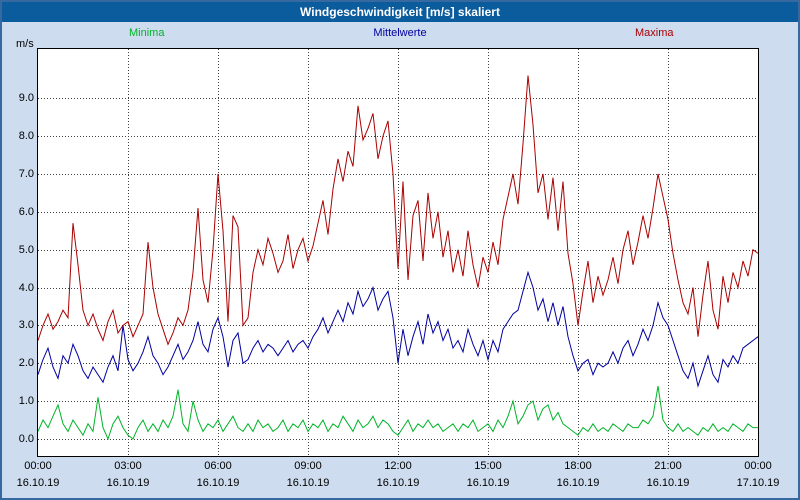 Image resolution: width=800 pixels, height=500 pixels. I want to click on x-tick-time-label: 21:00, so click(668, 466).